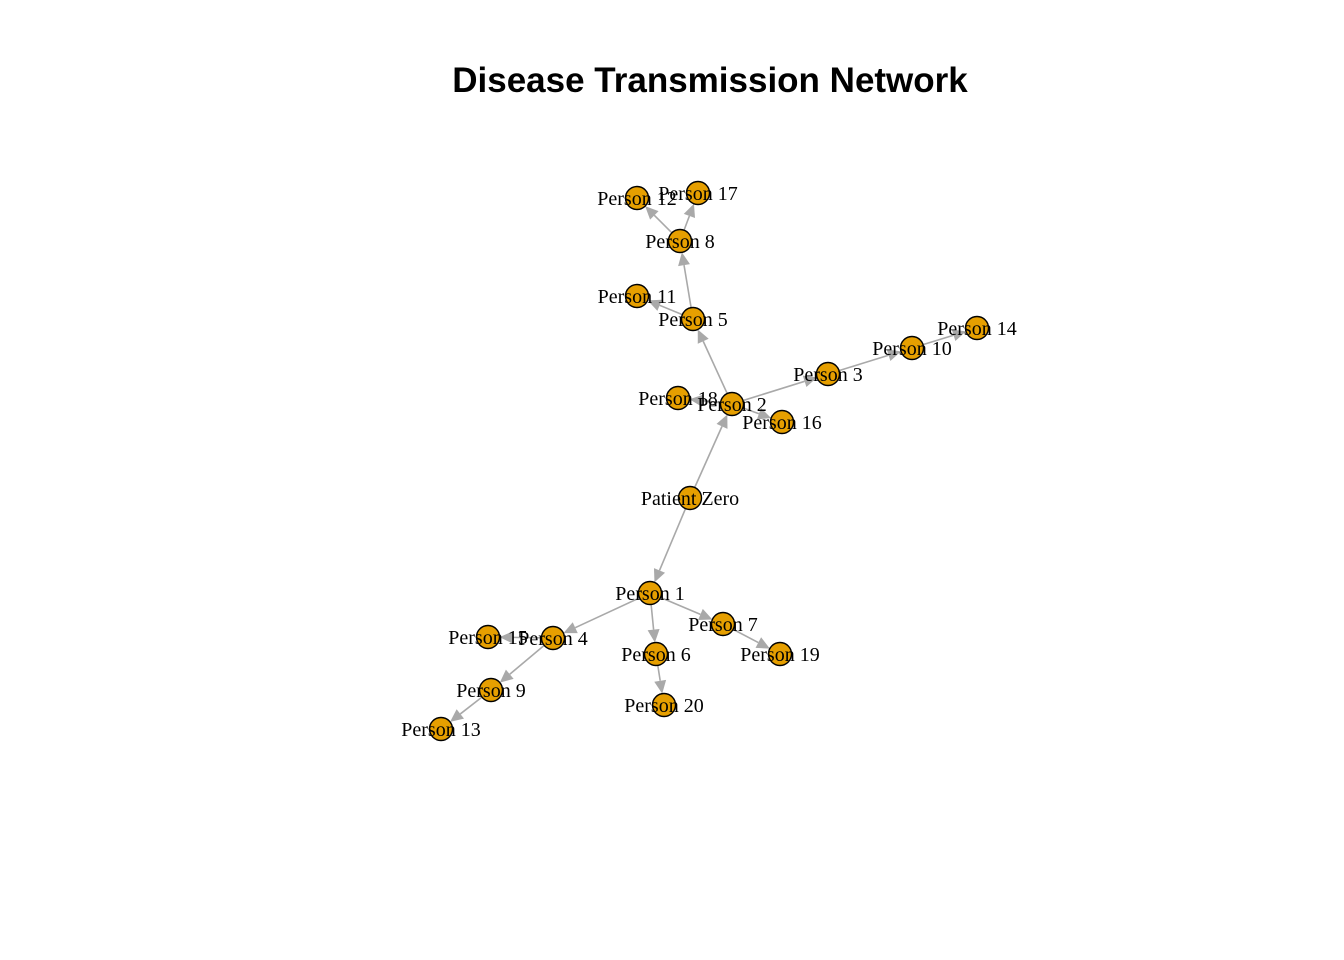  I want to click on node-p11, so click(637, 296).